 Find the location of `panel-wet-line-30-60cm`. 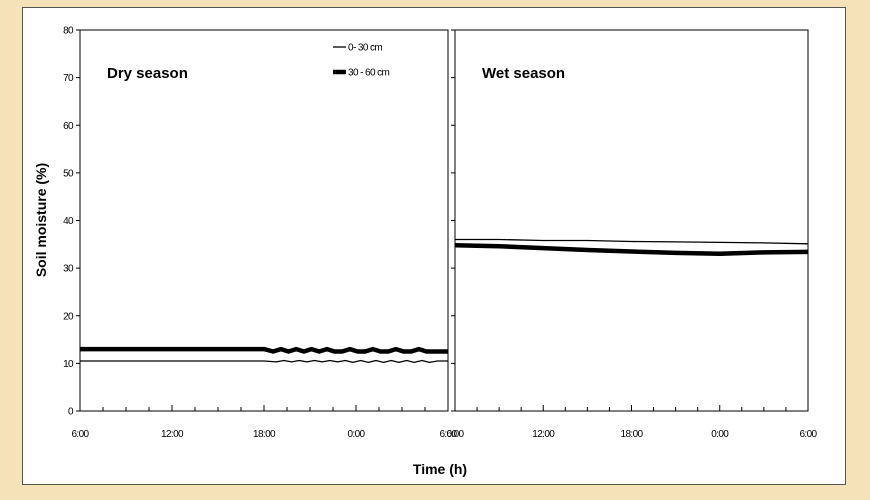

panel-wet-line-30-60cm is located at coordinates (631, 250).